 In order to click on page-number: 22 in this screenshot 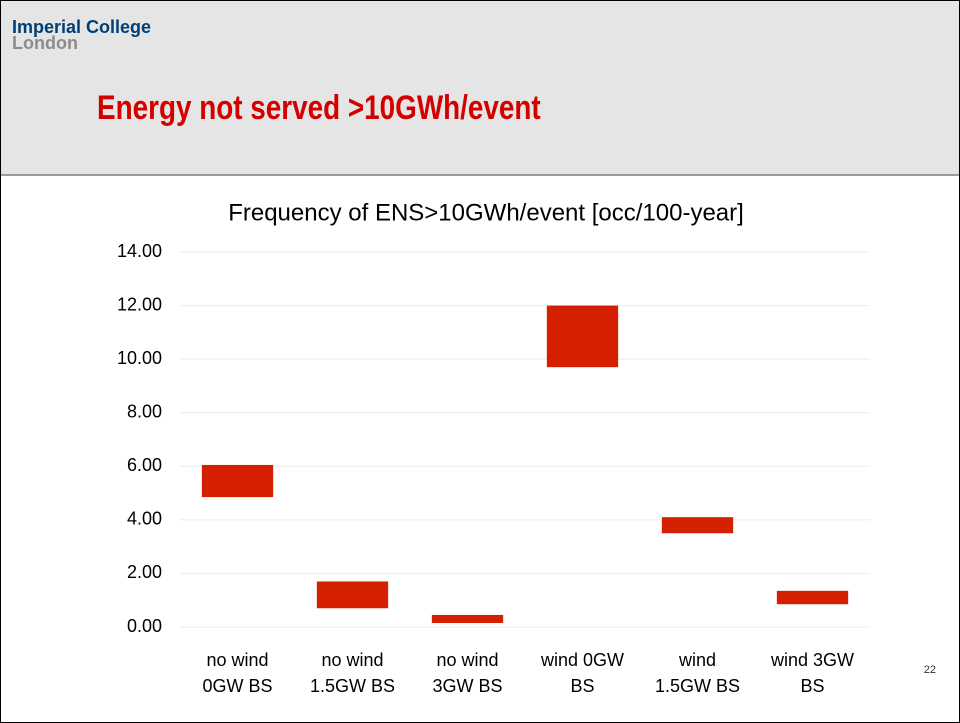, I will do `click(930, 670)`.